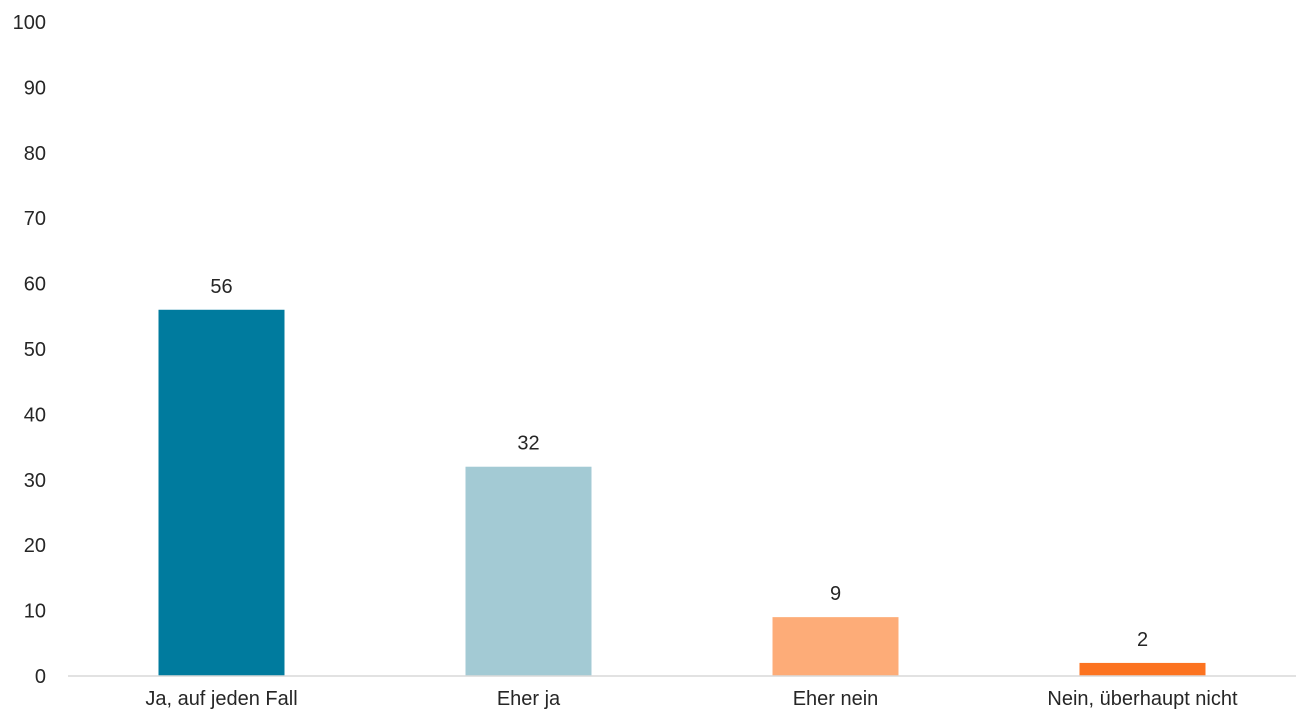 This screenshot has width=1312, height=716. I want to click on data-label-2: 32, so click(528, 444).